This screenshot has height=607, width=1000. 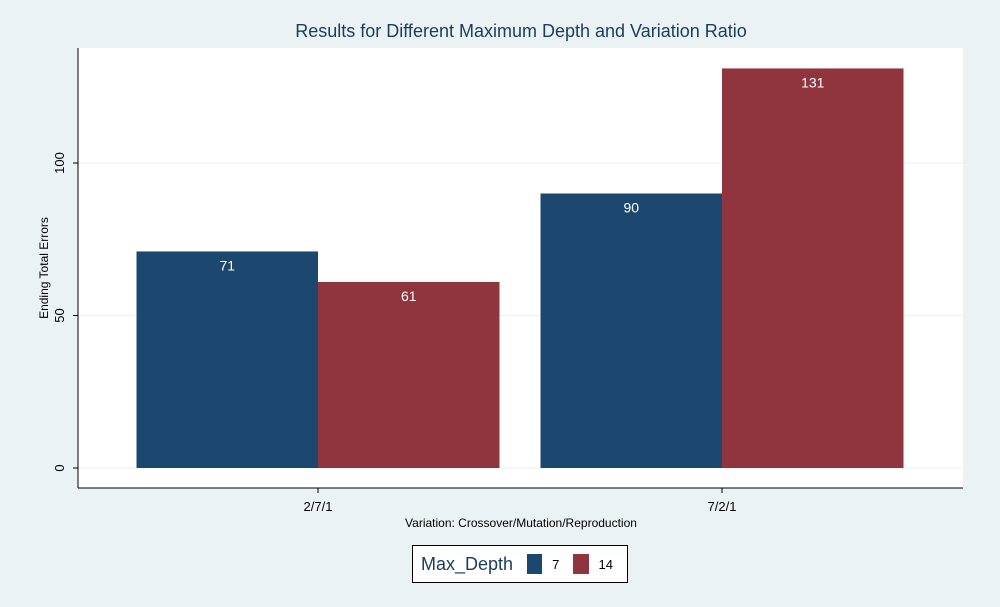 I want to click on y-ticks: 0 50 100, so click(x=65, y=312).